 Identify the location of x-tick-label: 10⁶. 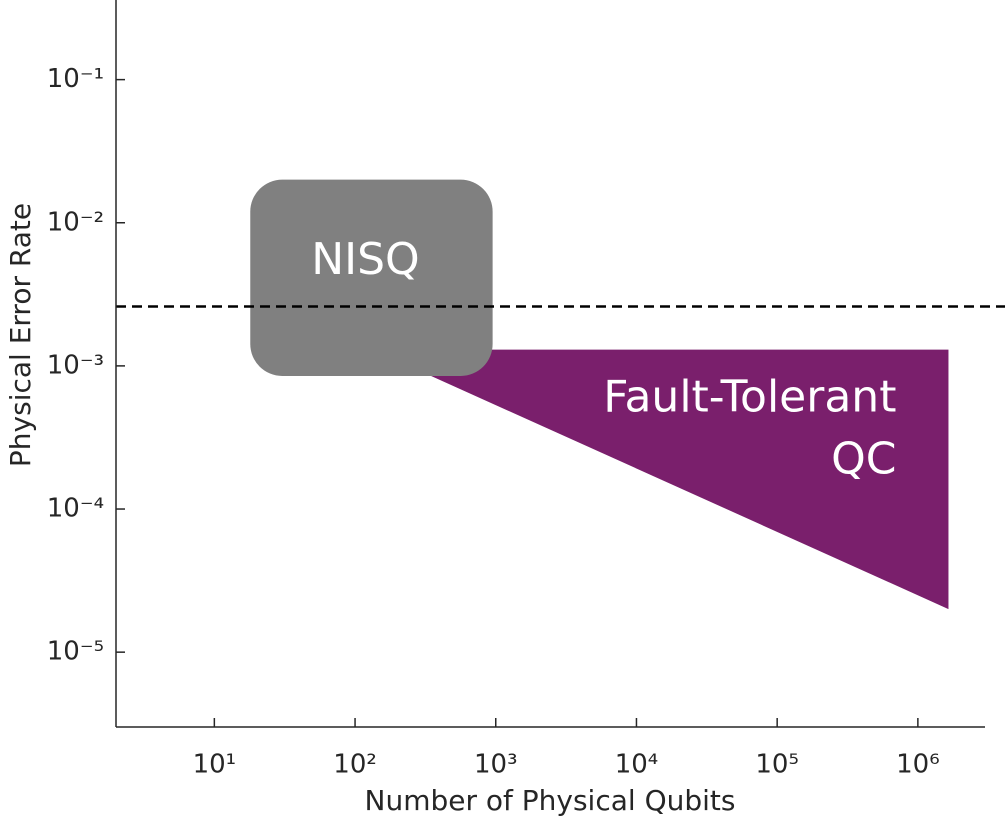
(918, 765).